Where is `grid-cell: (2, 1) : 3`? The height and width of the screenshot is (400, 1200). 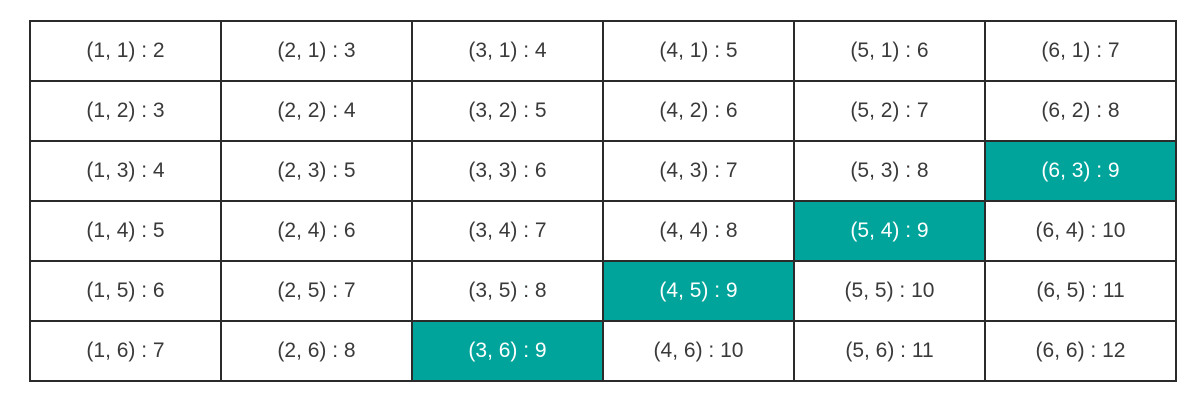 grid-cell: (2, 1) : 3 is located at coordinates (316, 51).